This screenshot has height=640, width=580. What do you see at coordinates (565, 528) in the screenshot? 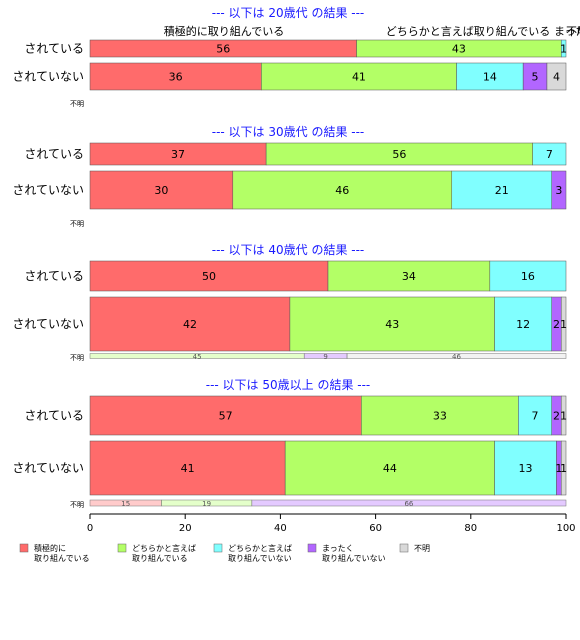
I see `x-tick-label: 100` at bounding box center [565, 528].